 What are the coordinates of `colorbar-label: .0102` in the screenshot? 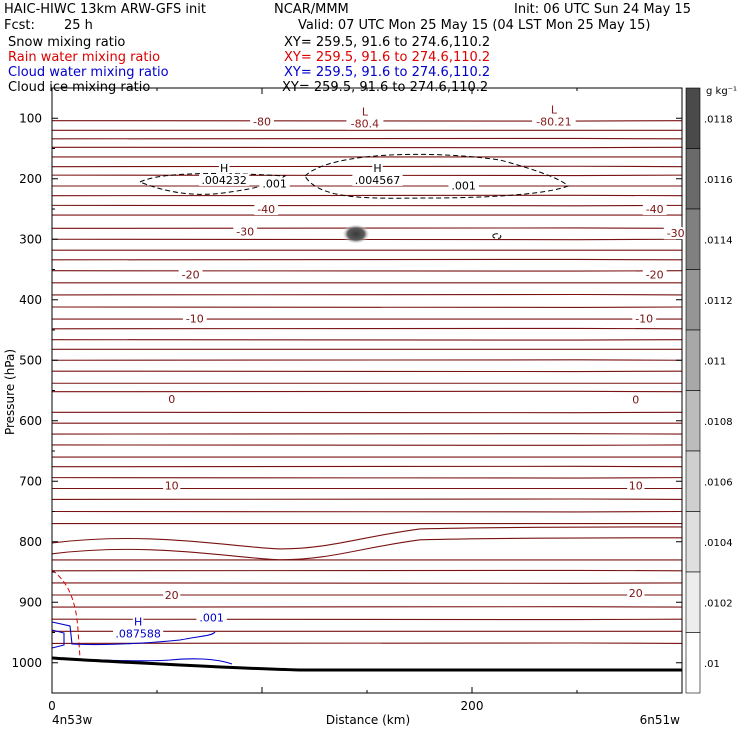 It's located at (718, 603).